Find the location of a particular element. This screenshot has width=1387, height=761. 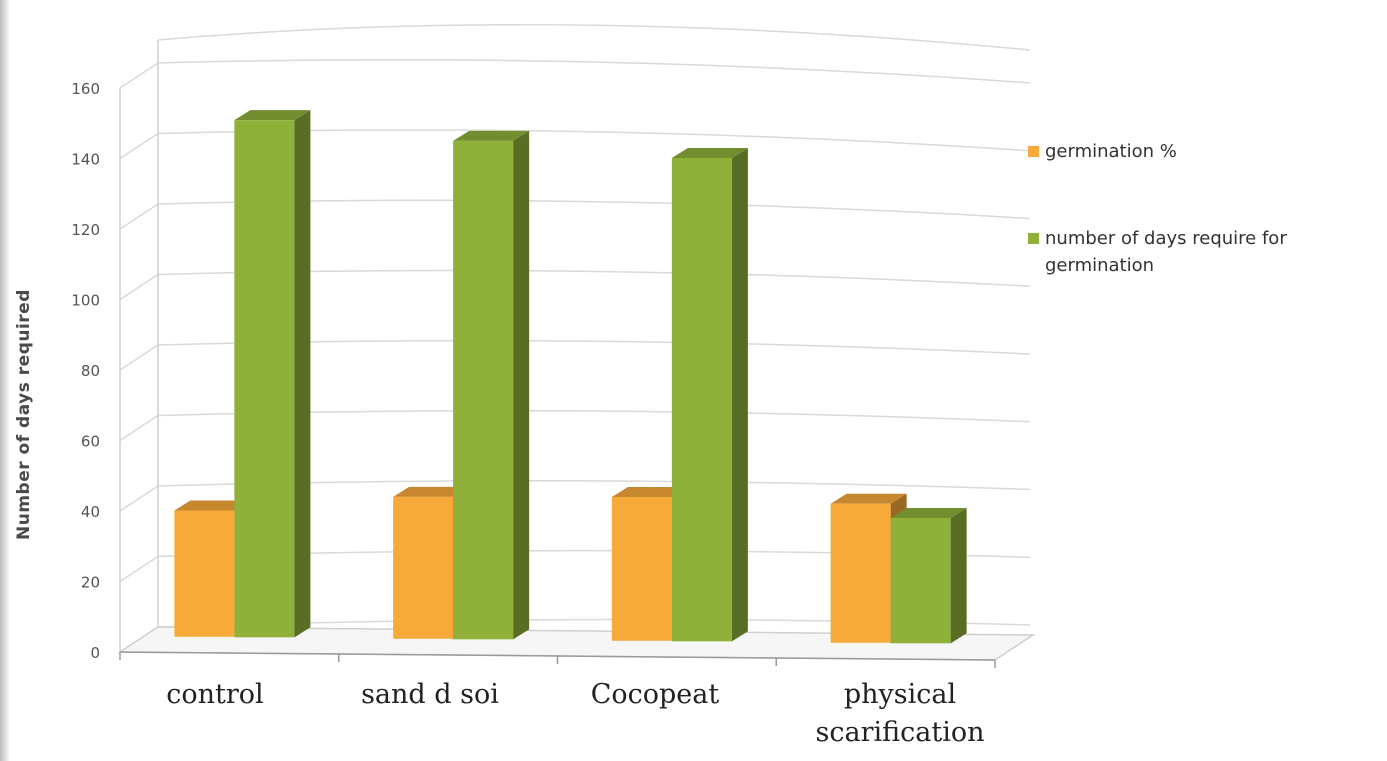

y-tick-label: 120 is located at coordinates (85, 230).